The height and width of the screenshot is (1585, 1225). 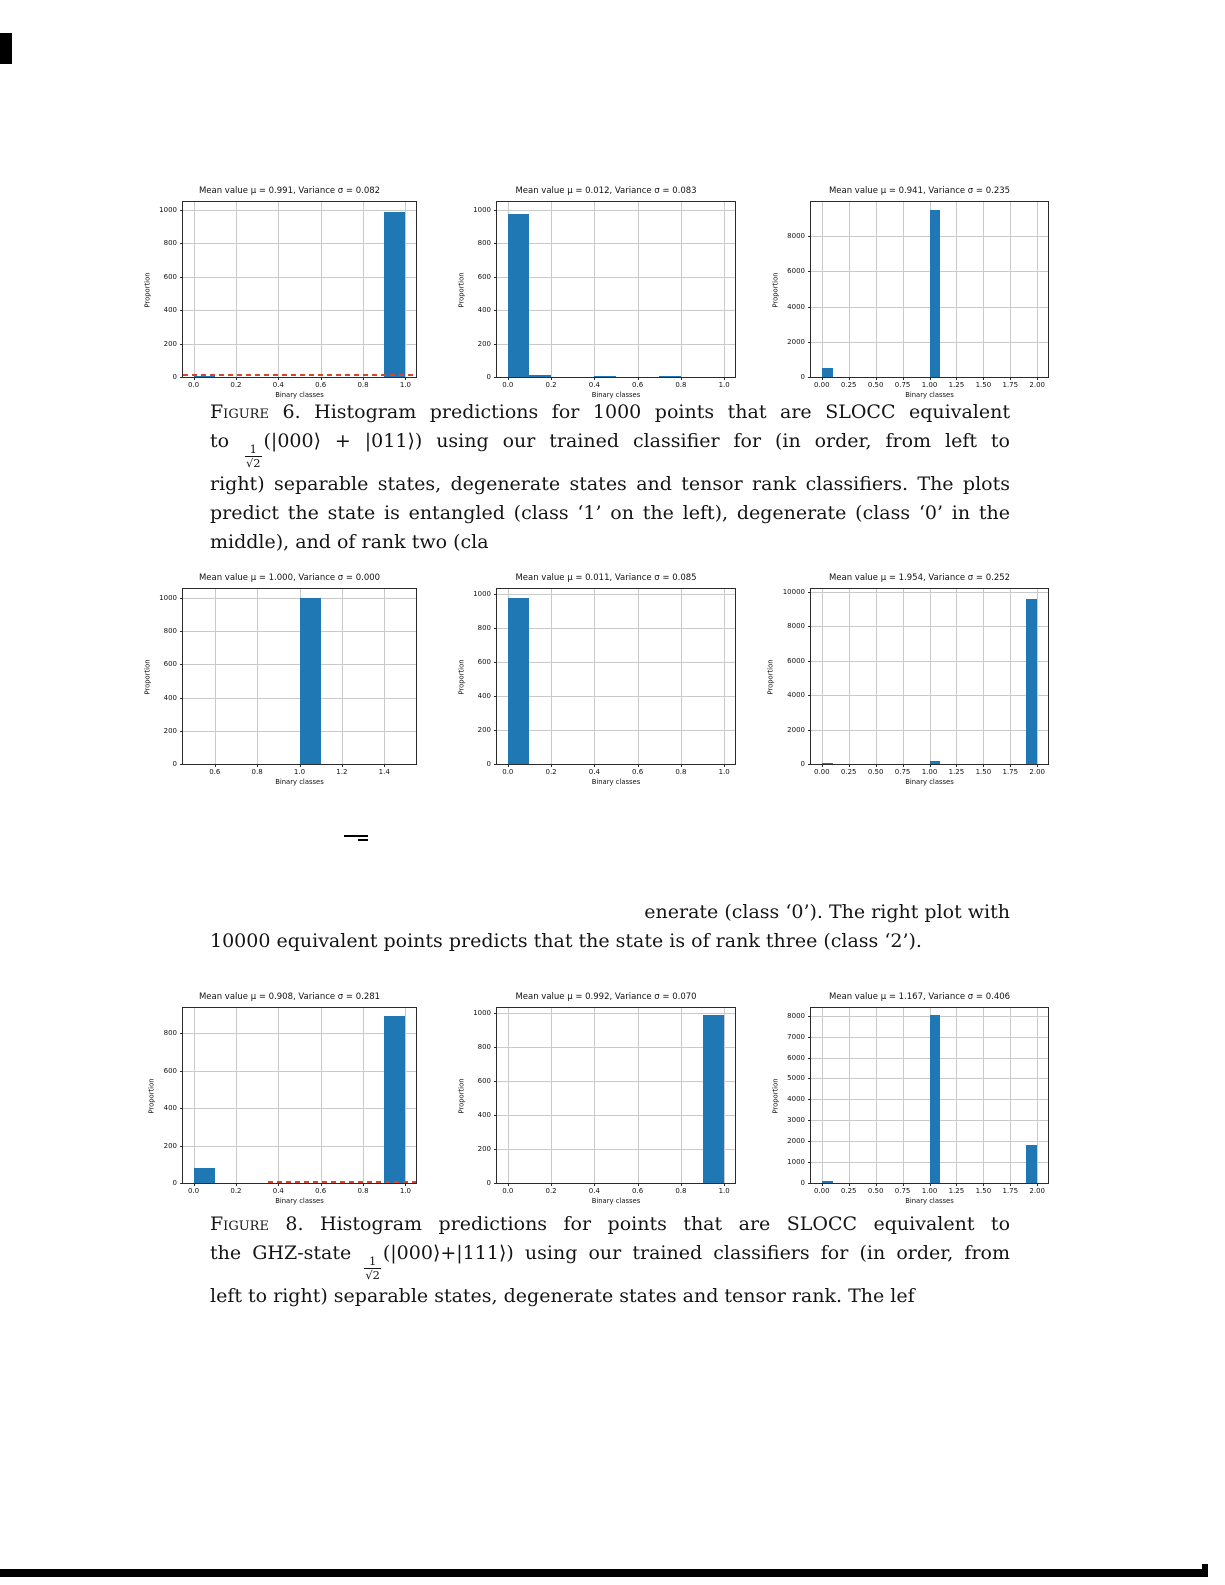 I want to click on threshold-dashed-line, so click(x=341, y=1181).